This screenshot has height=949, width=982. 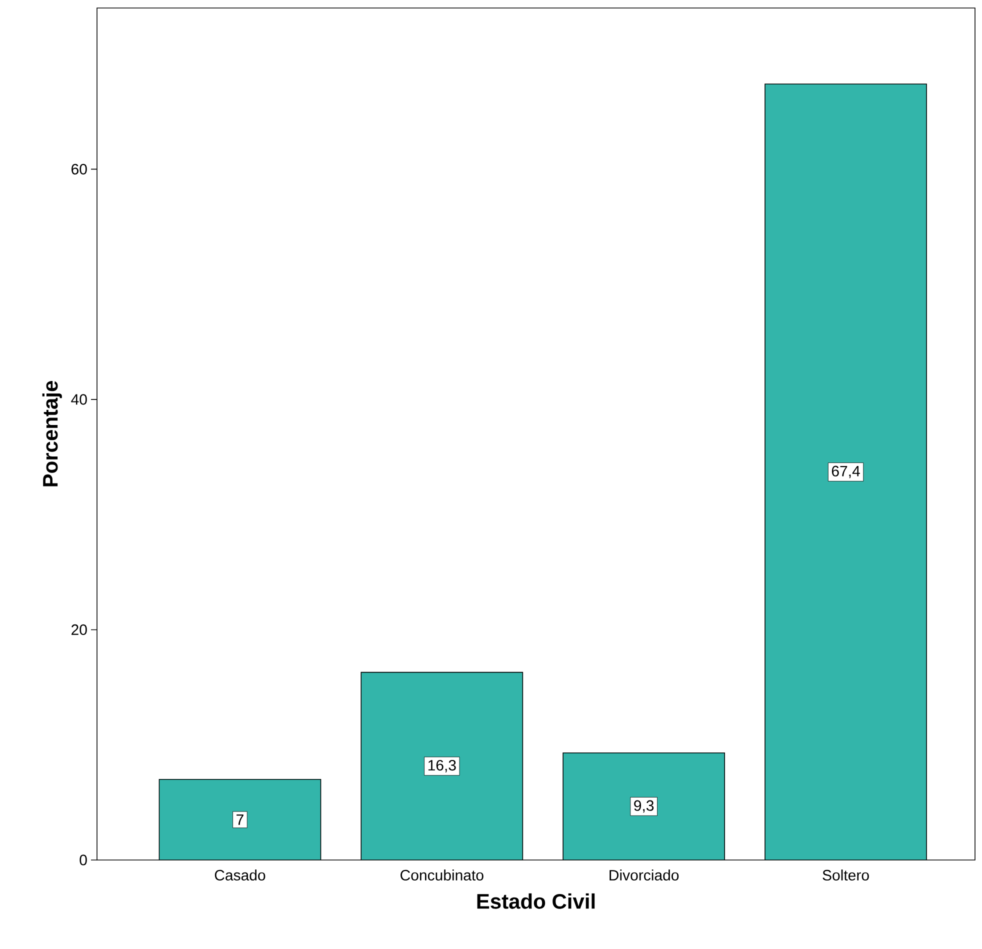 What do you see at coordinates (83, 860) in the screenshot?
I see `y-tick-label: 0` at bounding box center [83, 860].